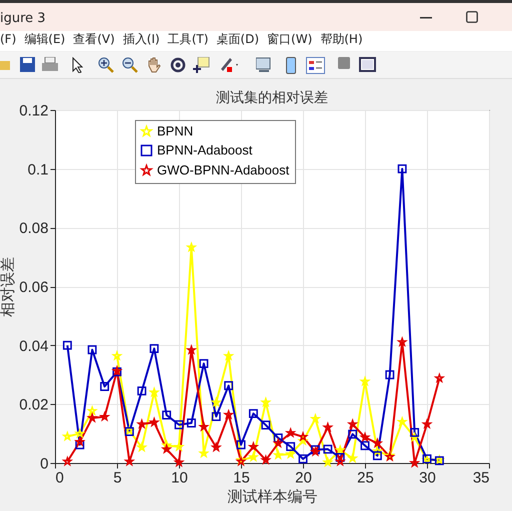  Describe the element at coordinates (141, 39) in the screenshot. I see `text: 插入(I)` at that location.